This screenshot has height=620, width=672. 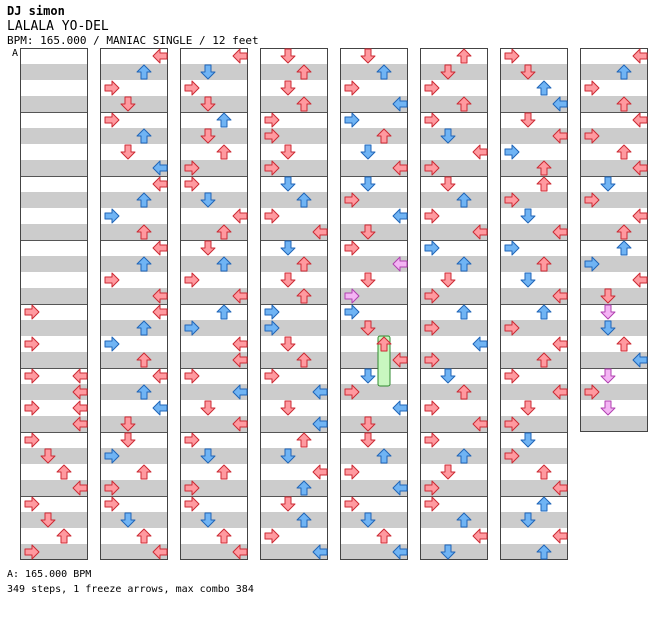 I want to click on song-title: LALALA YO-DEL, so click(x=58, y=26).